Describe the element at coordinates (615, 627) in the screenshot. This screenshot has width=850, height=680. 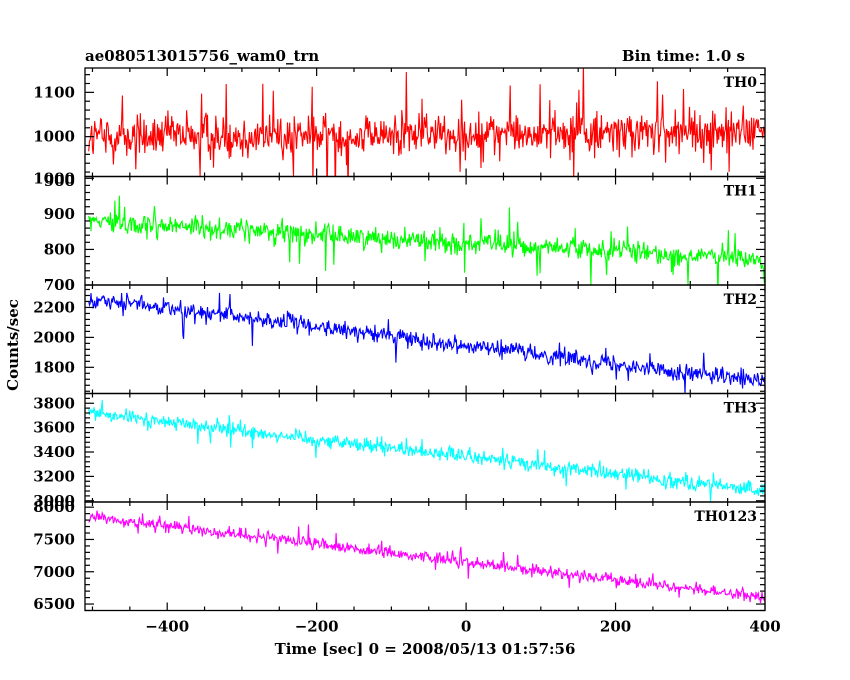
I see `x-tick-label: 200` at that location.